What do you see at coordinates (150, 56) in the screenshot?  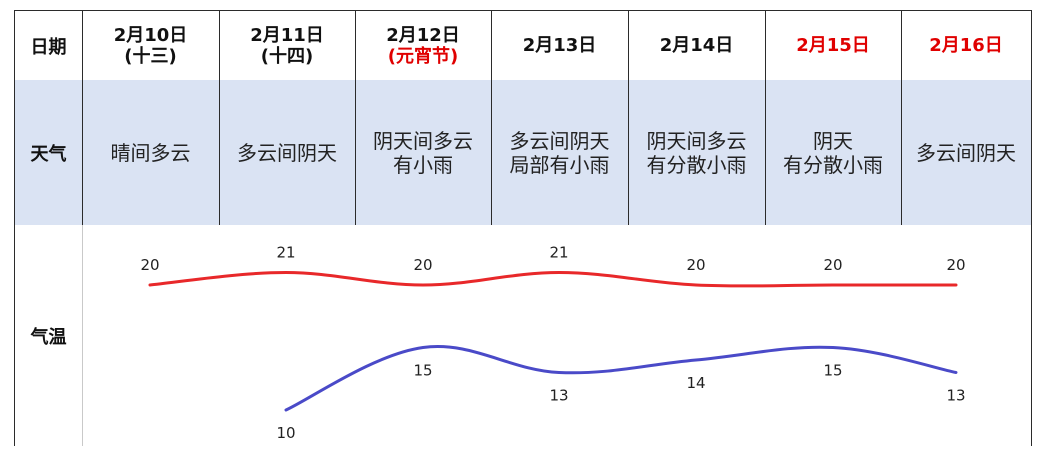 I see `lunar-date-text: (十三)` at bounding box center [150, 56].